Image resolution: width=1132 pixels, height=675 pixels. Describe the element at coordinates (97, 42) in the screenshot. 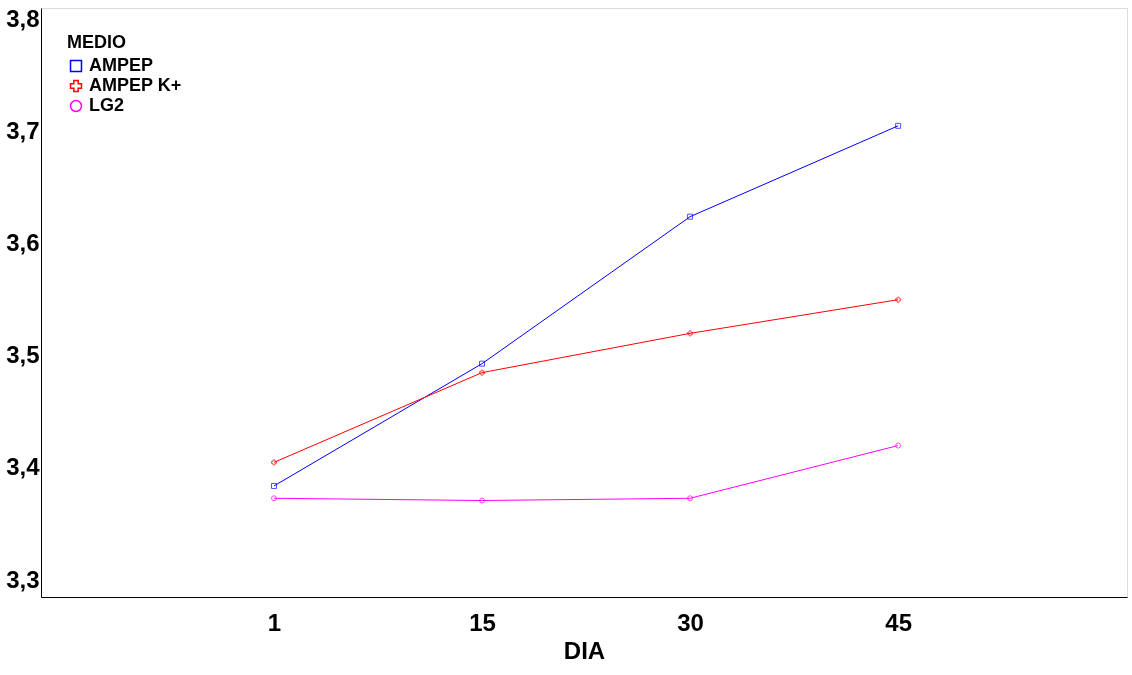

I see `legend-title: MEDIO` at that location.